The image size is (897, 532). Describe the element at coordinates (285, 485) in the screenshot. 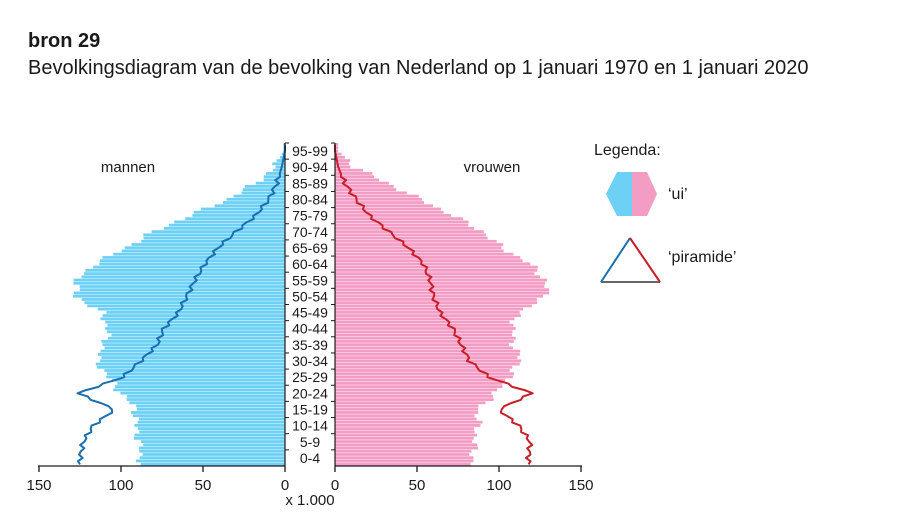

I see `left-tick-label-3: 0` at that location.